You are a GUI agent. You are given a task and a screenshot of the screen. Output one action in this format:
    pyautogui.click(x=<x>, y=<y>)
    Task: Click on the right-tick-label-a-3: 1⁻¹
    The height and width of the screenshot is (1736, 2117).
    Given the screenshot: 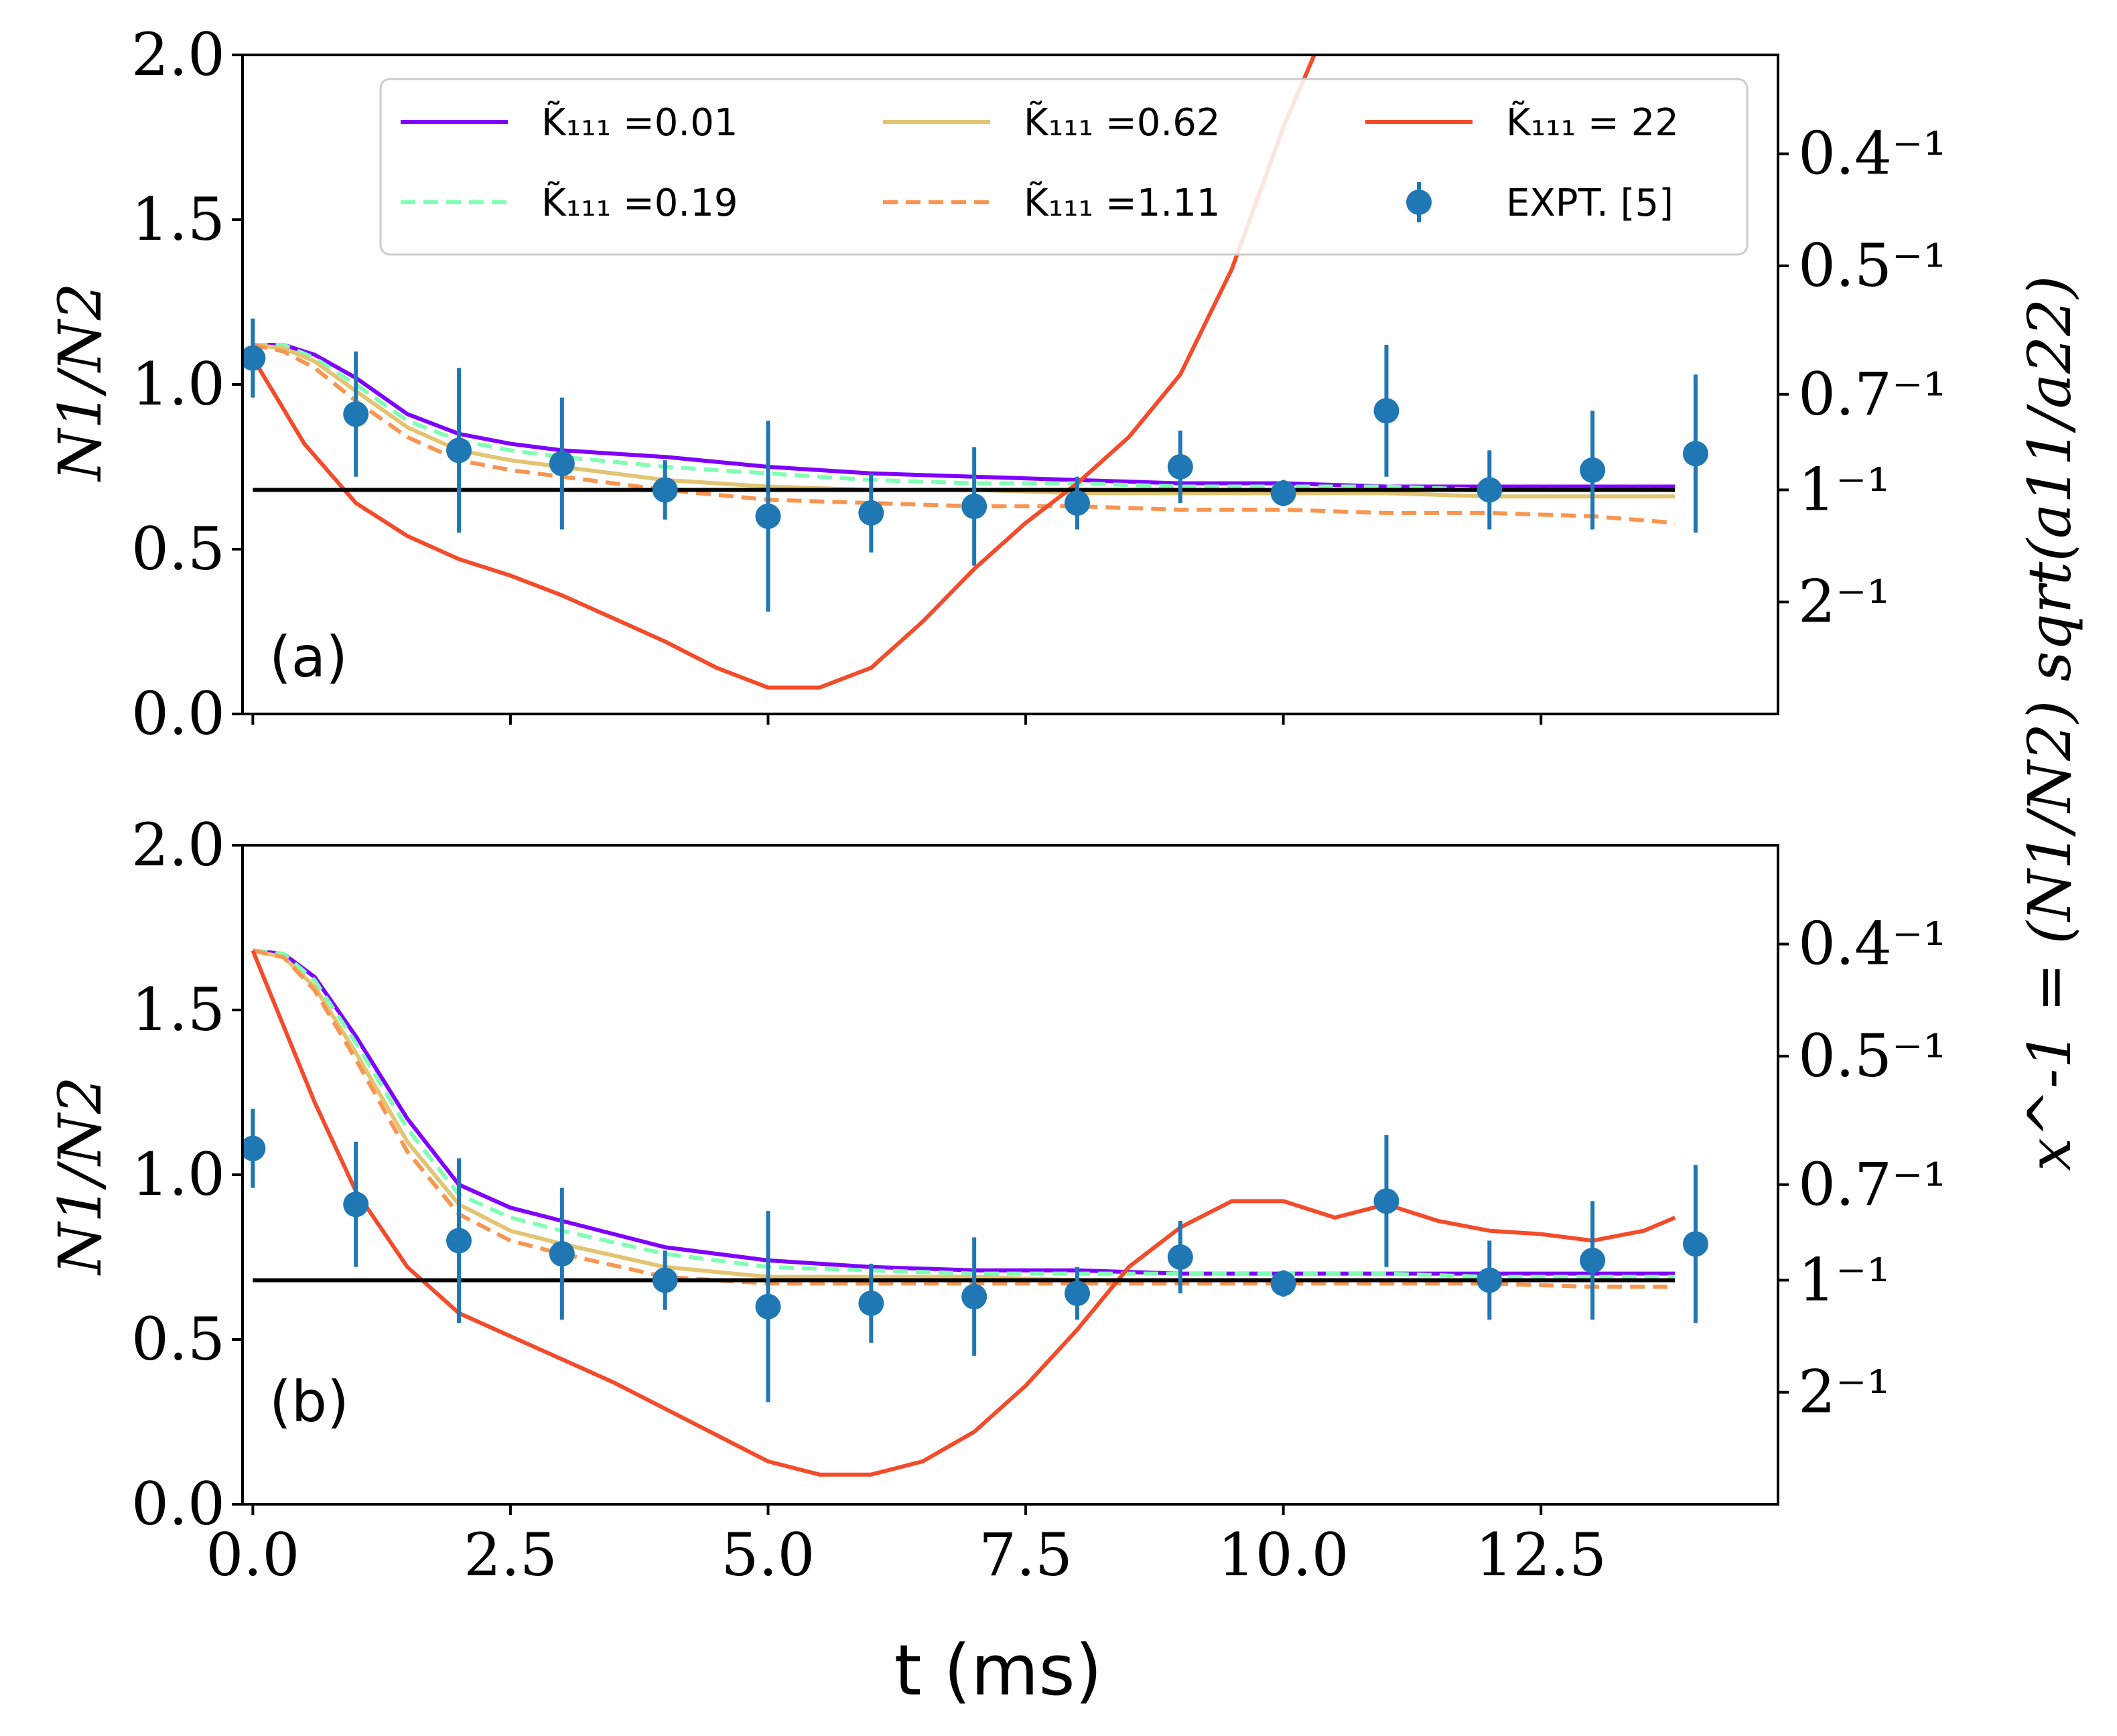 What is the action you would take?
    pyautogui.click(x=1845, y=489)
    